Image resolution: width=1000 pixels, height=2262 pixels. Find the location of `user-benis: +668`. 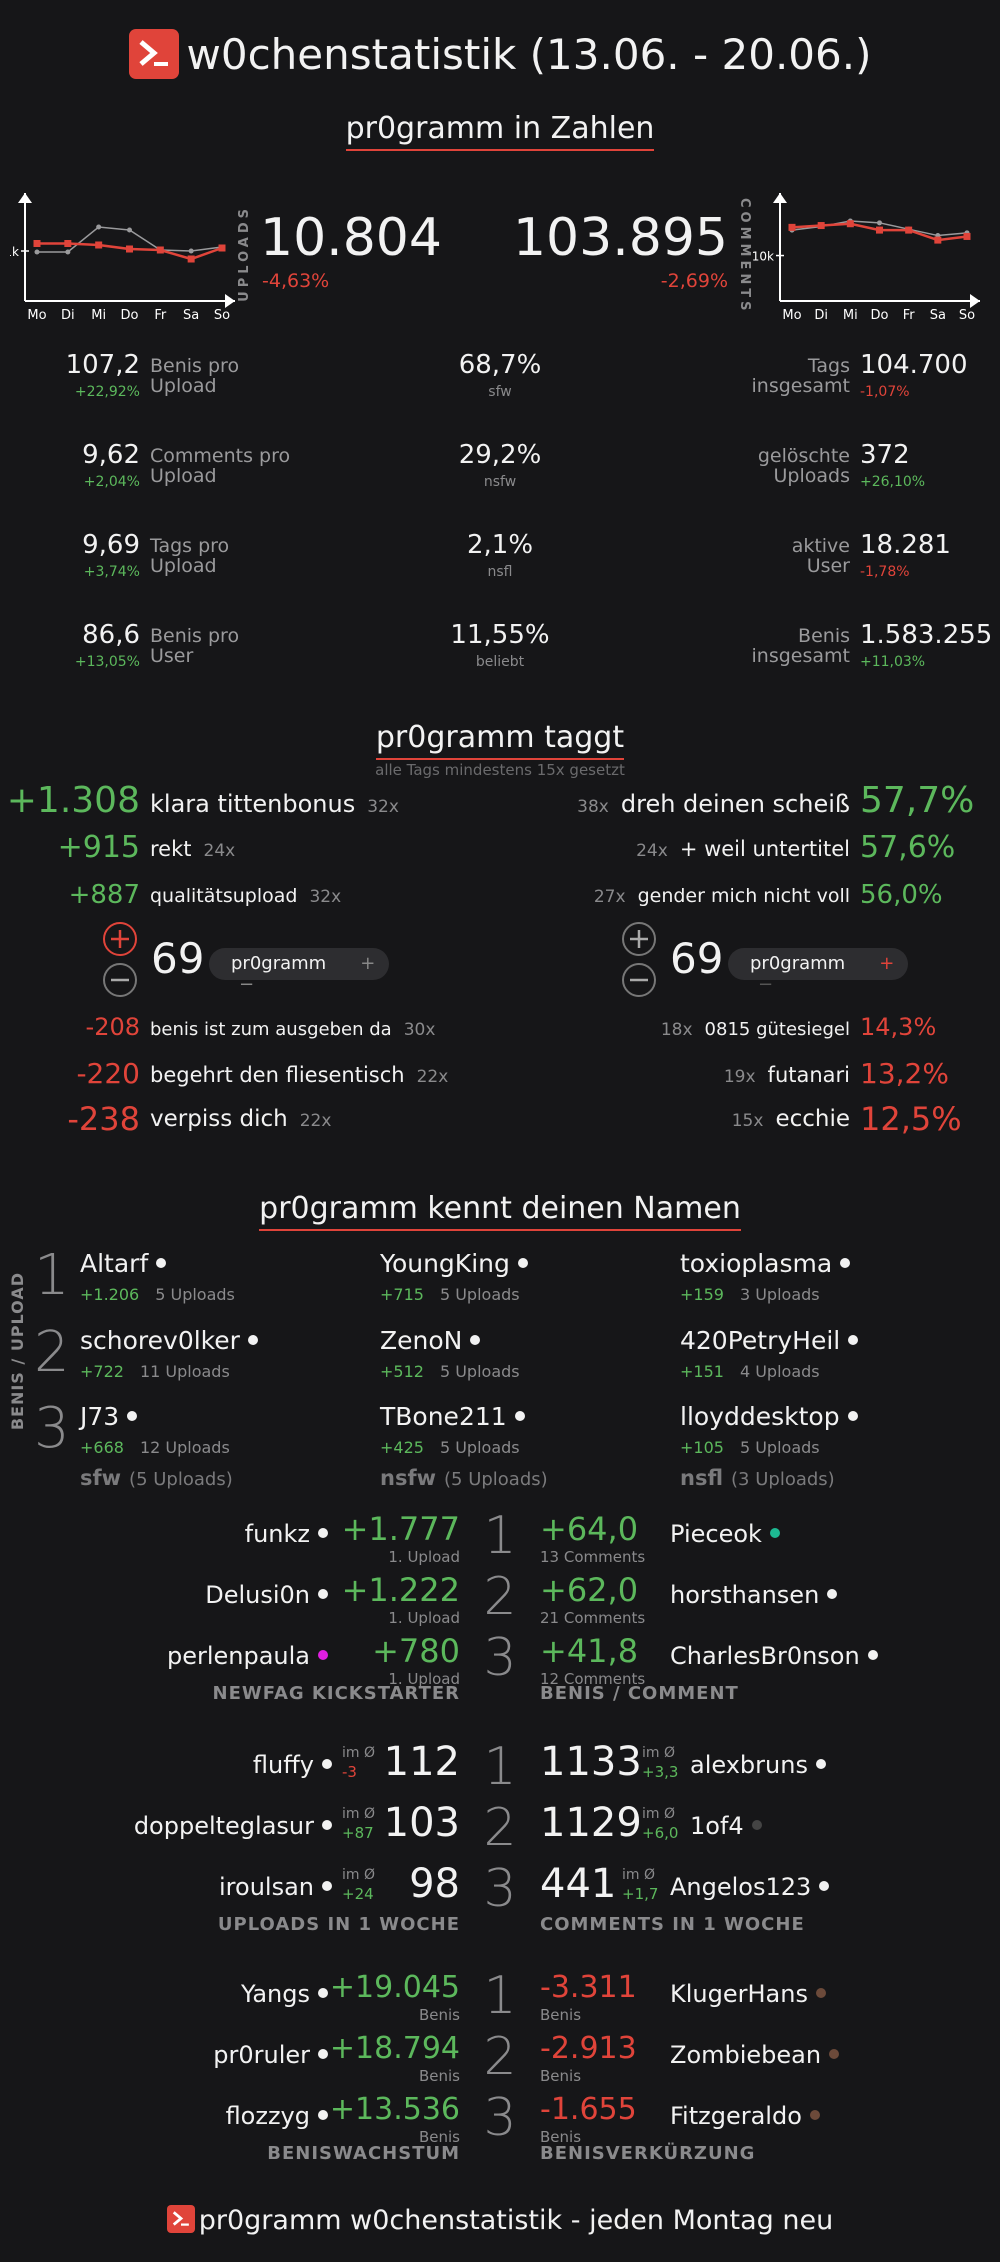

user-benis: +668 is located at coordinates (102, 1447).